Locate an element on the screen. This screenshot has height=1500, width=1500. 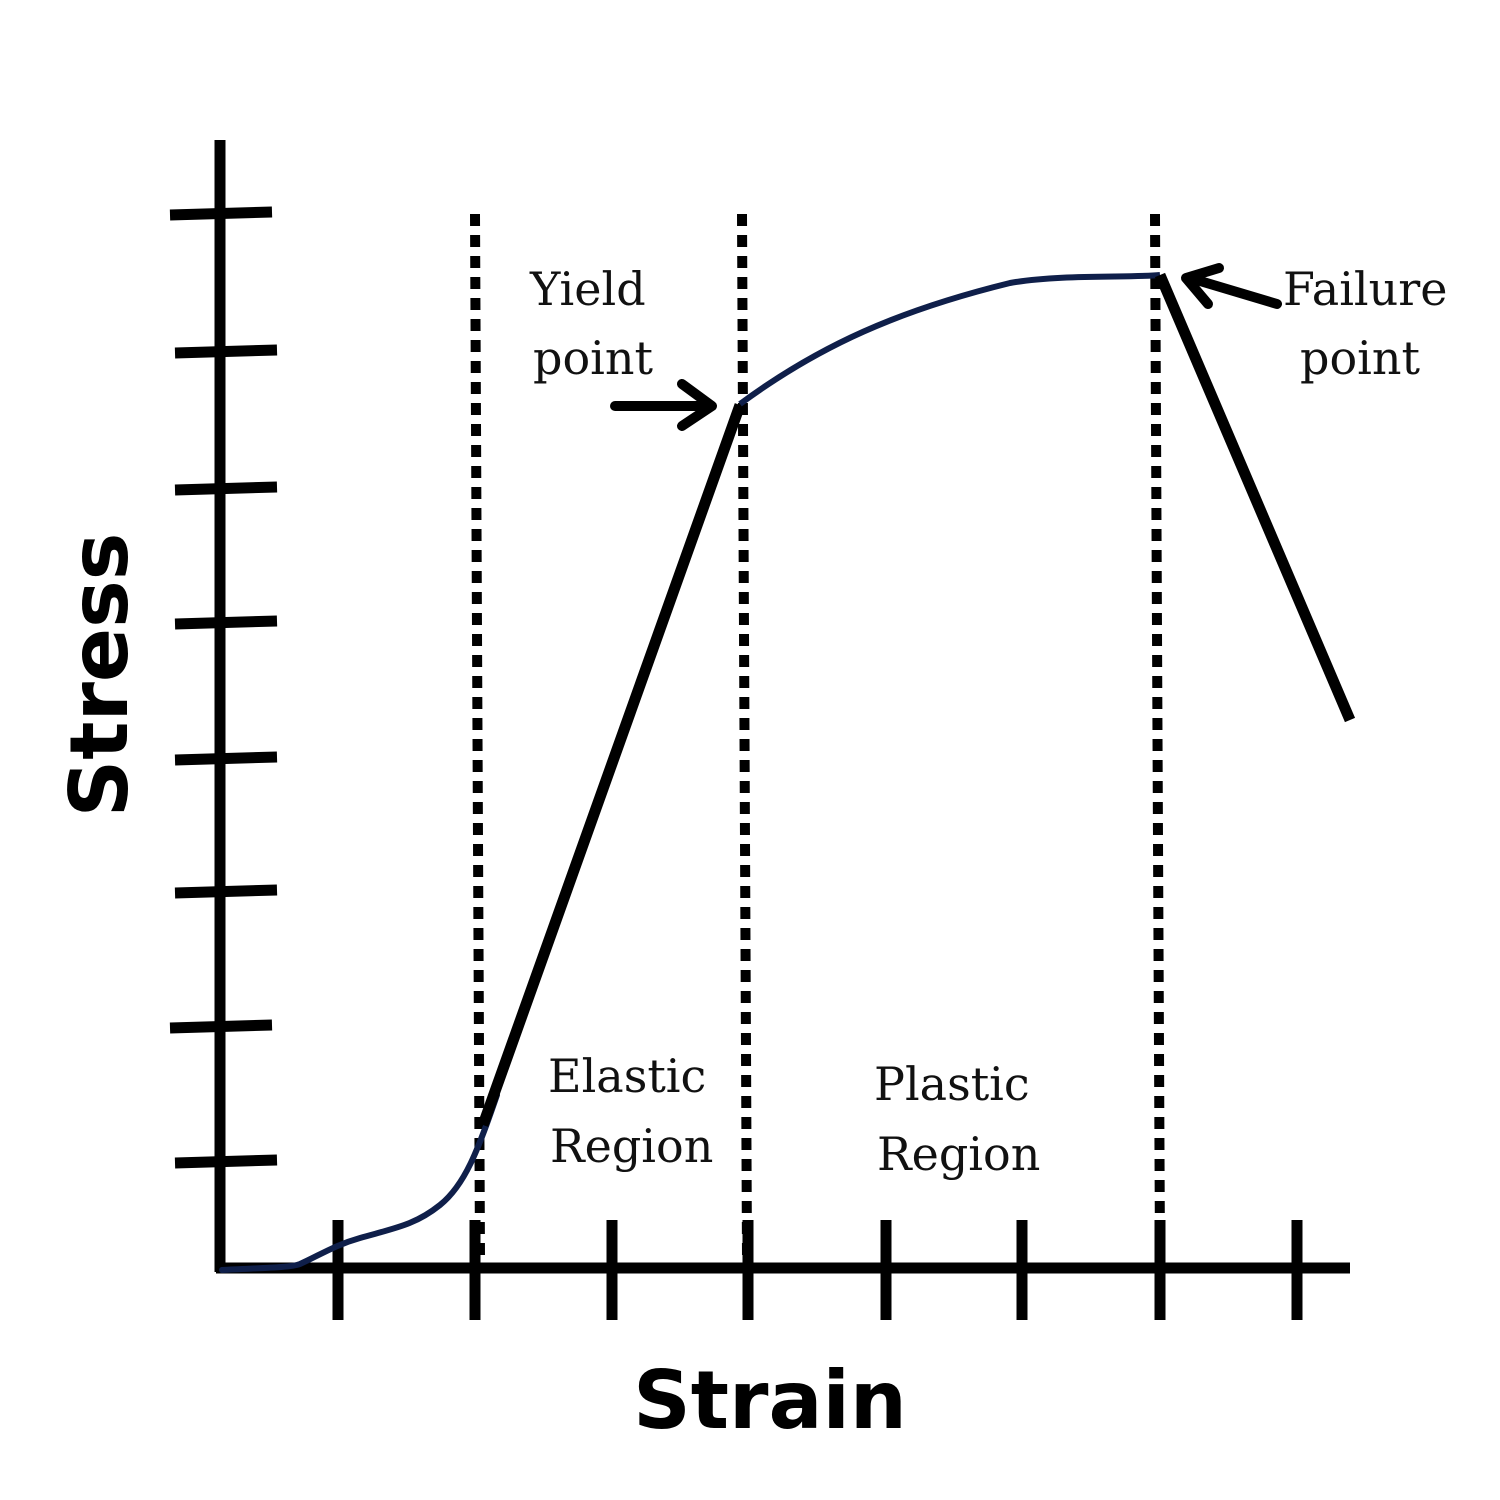
yield-label-line1: Yield is located at coordinates (587, 289).